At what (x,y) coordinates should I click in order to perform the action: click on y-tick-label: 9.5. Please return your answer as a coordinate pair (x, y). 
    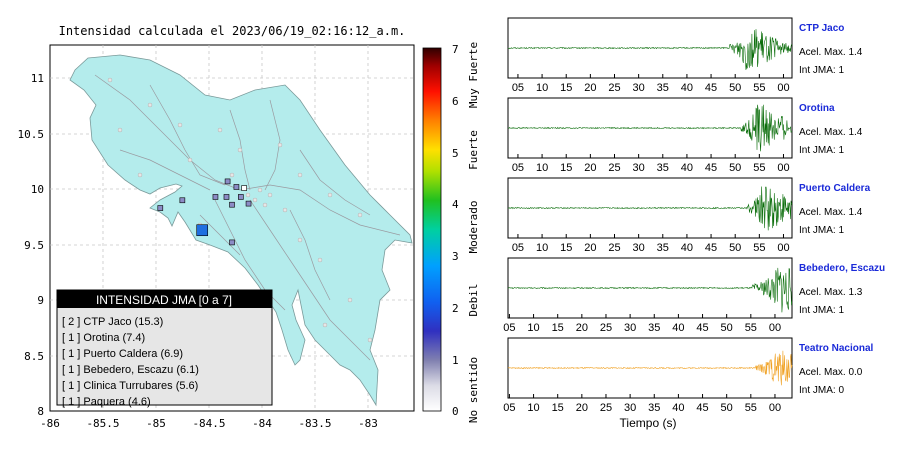
    Looking at the image, I should click on (34, 245).